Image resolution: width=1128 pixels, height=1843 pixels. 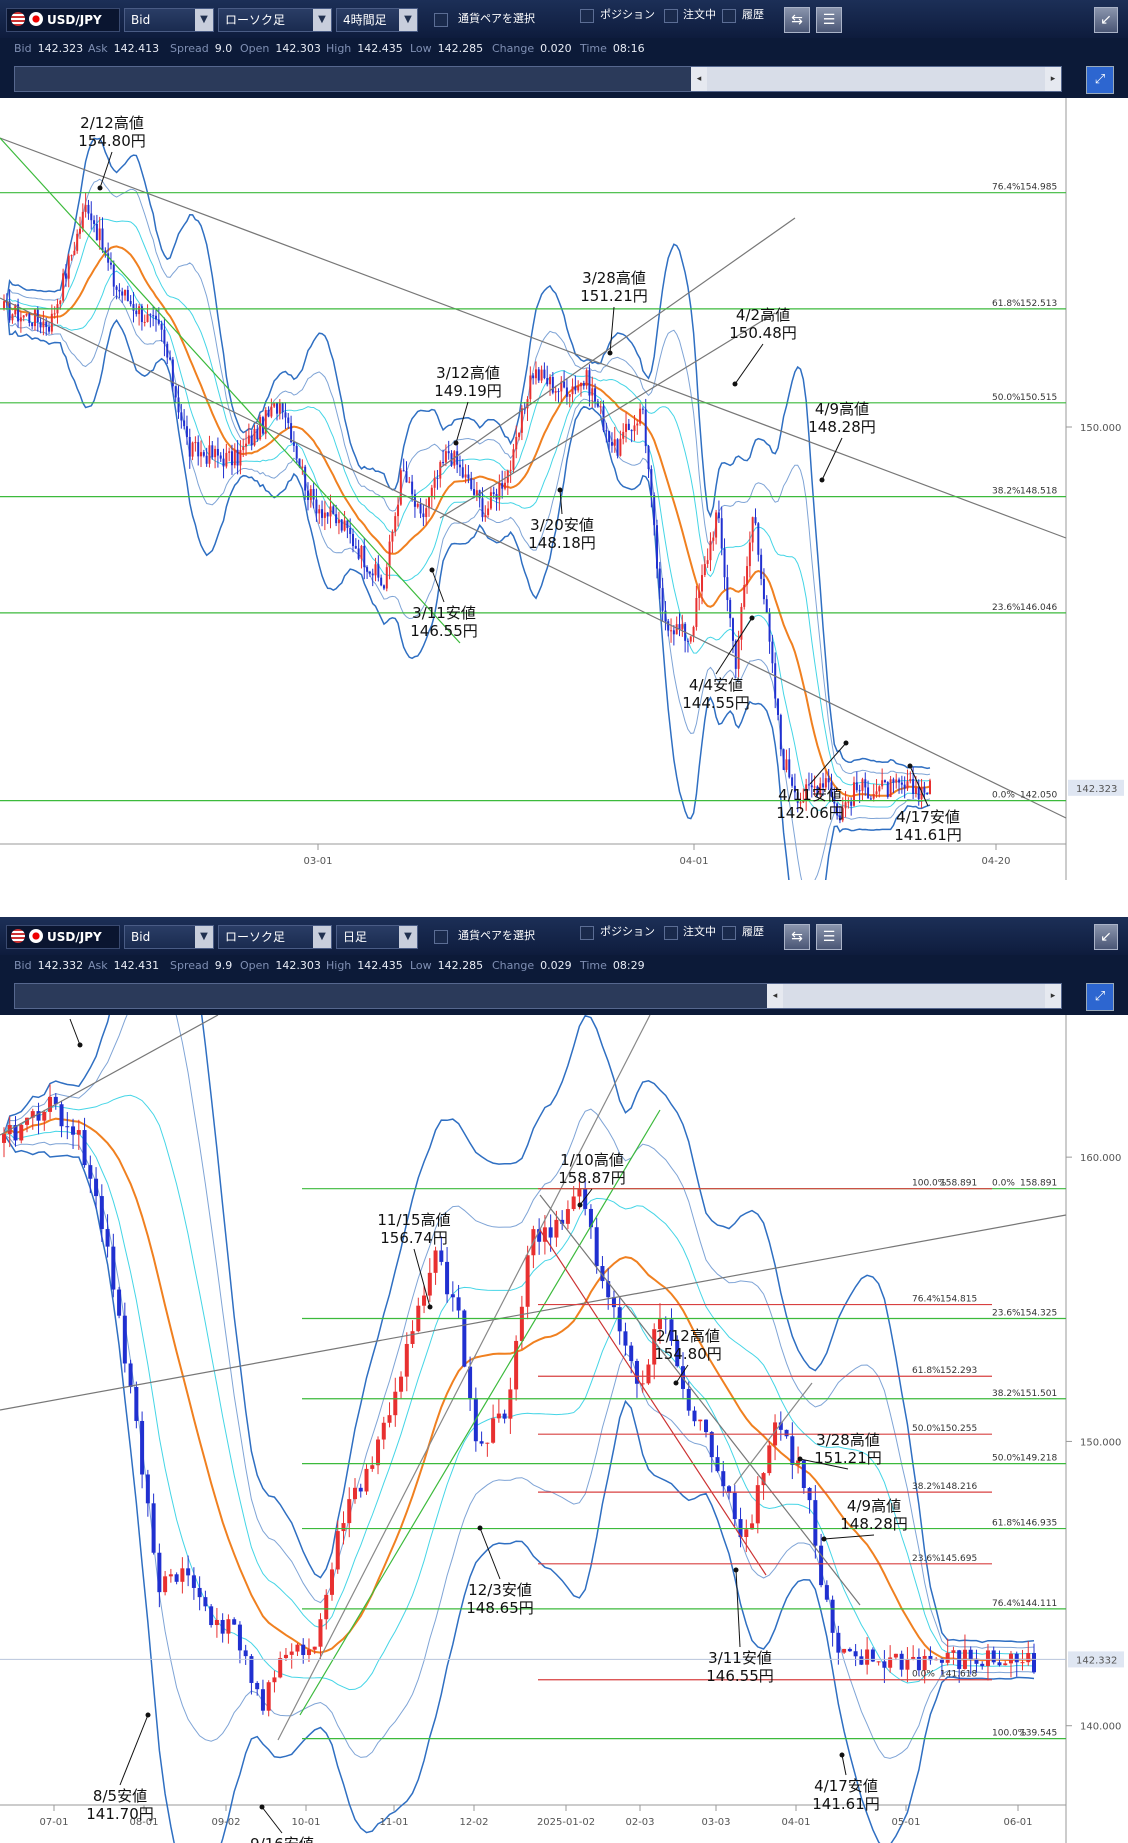 I want to click on timeframe-select: 日足 ▼, so click(x=377, y=937).